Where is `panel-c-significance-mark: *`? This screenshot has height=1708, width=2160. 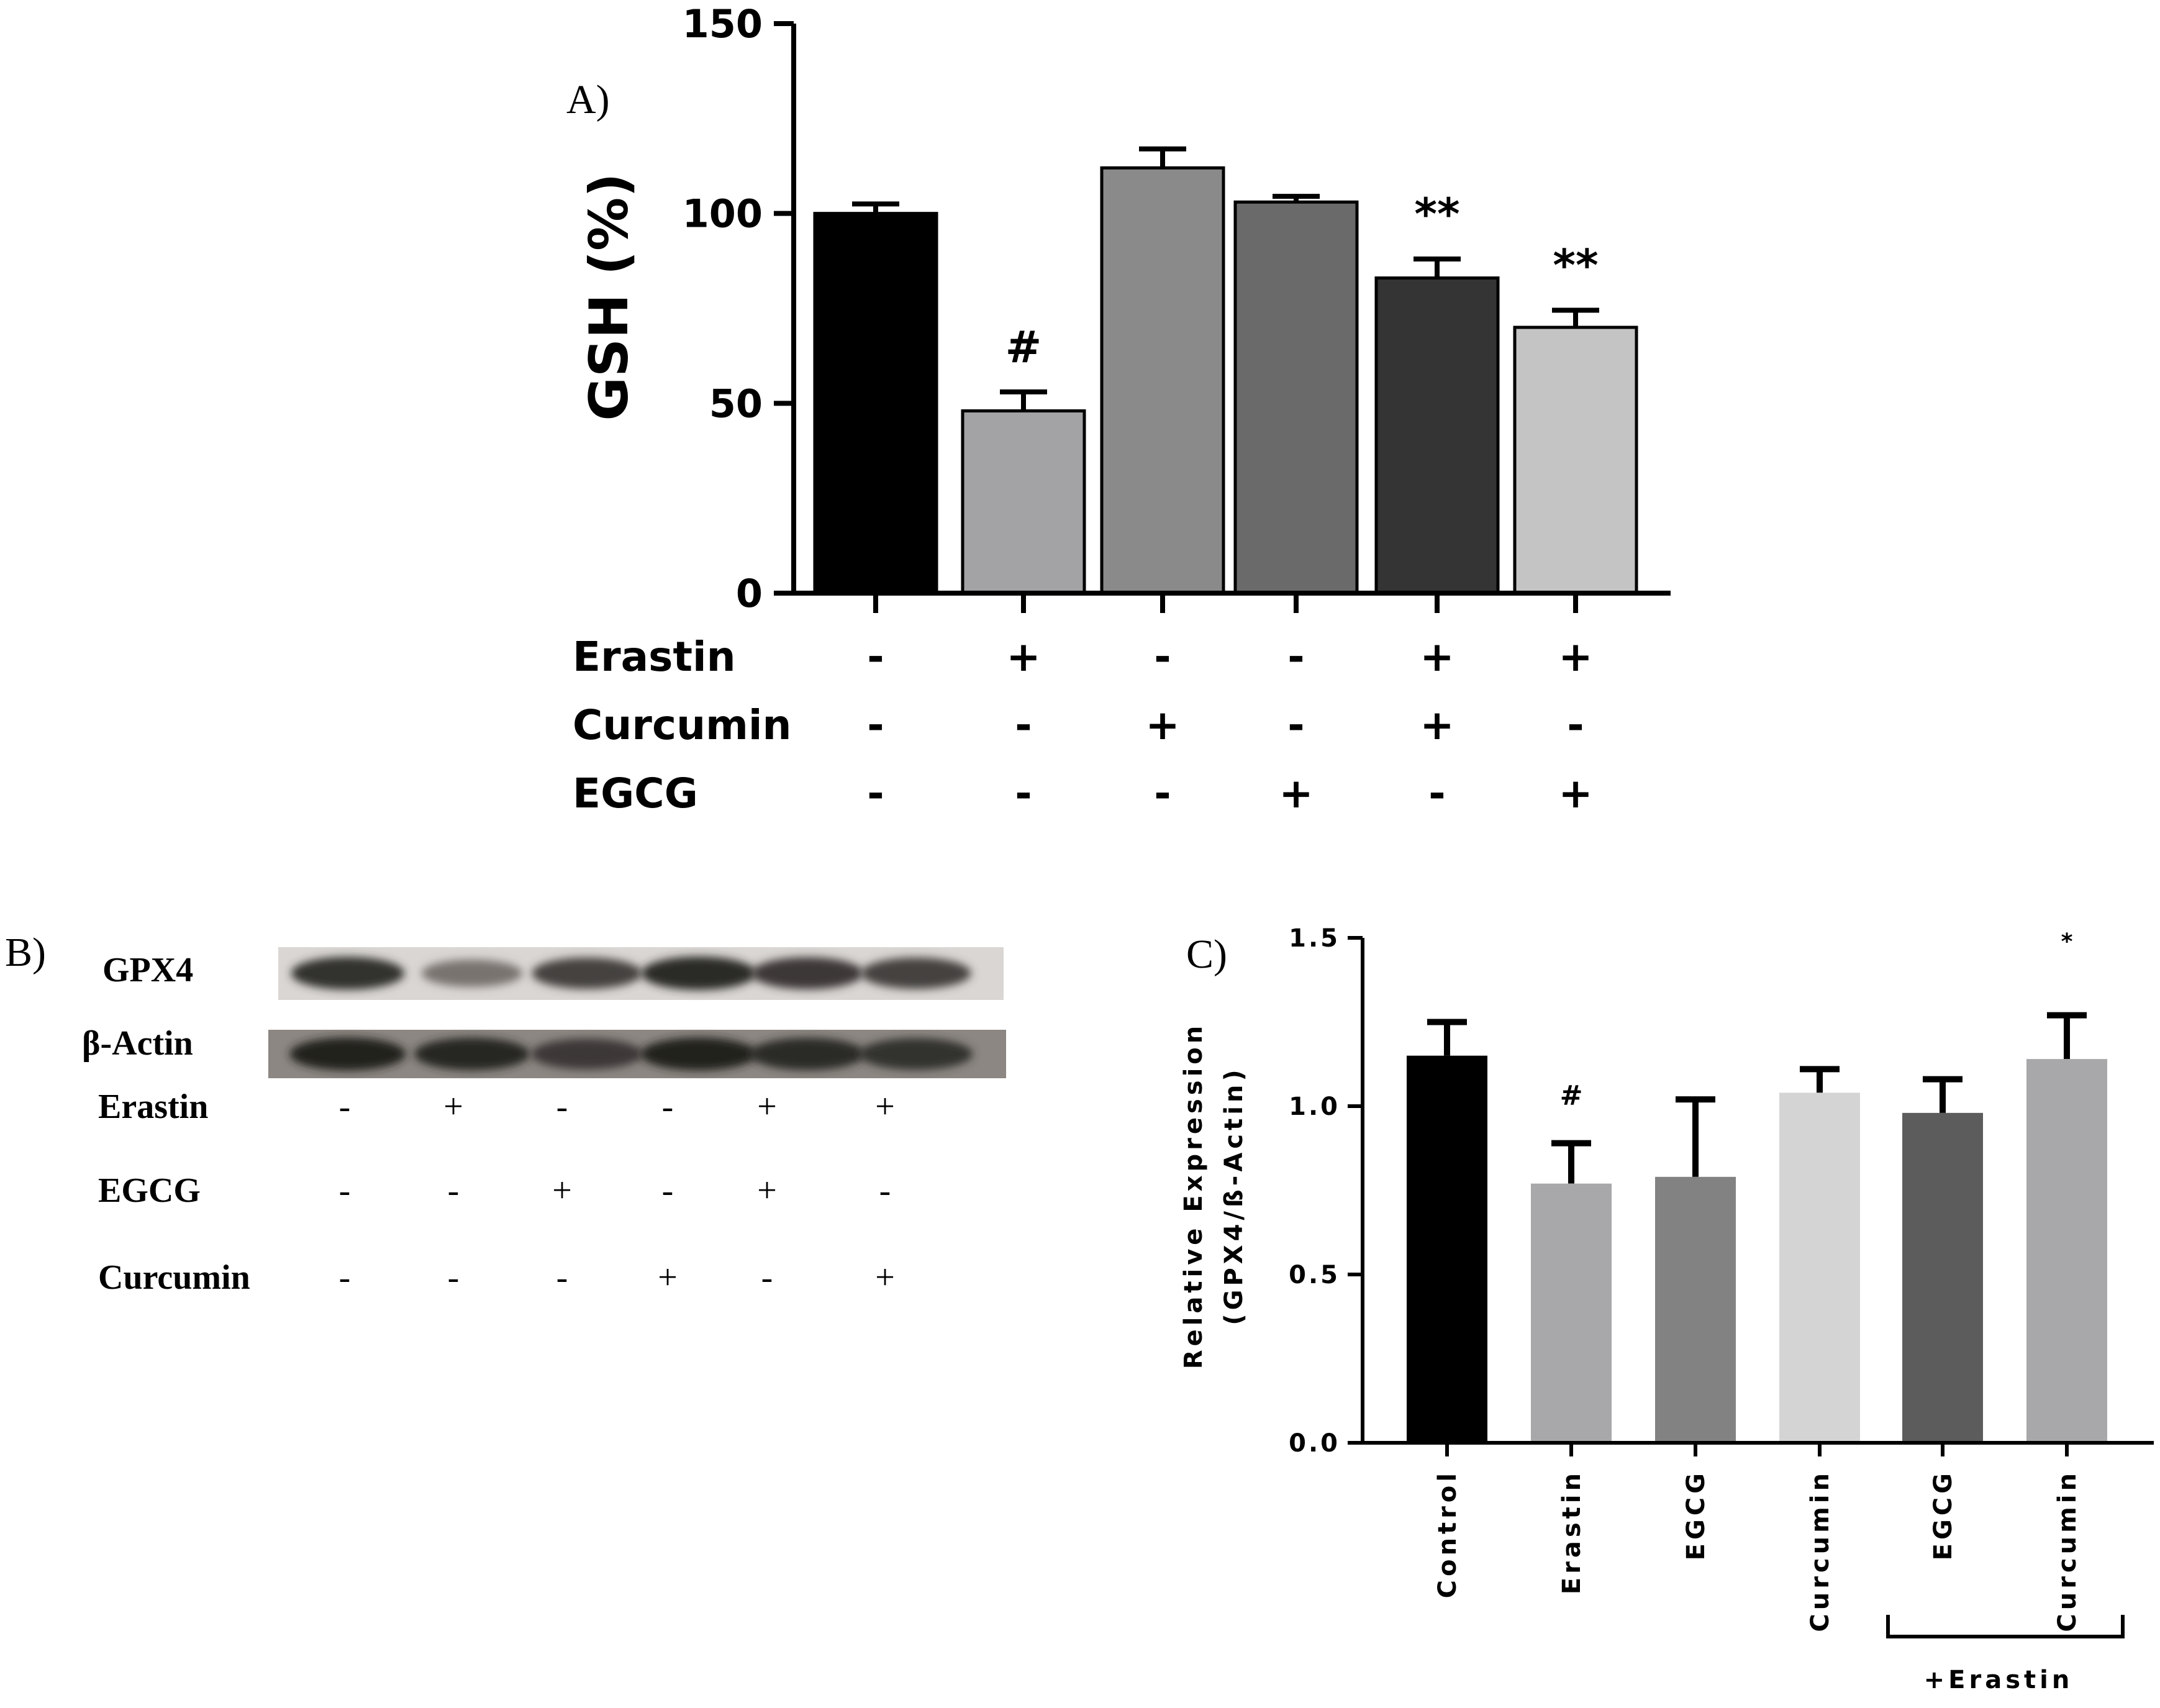 panel-c-significance-mark: * is located at coordinates (2067, 942).